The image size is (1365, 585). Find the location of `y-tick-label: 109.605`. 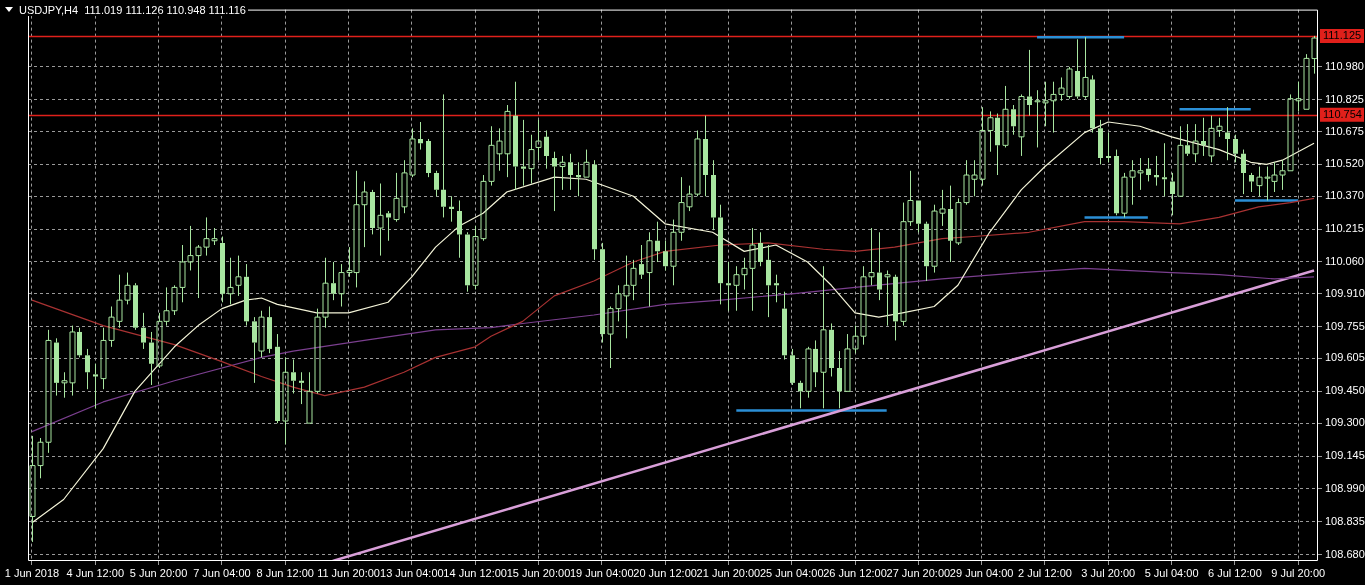

y-tick-label: 109.605 is located at coordinates (1345, 357).